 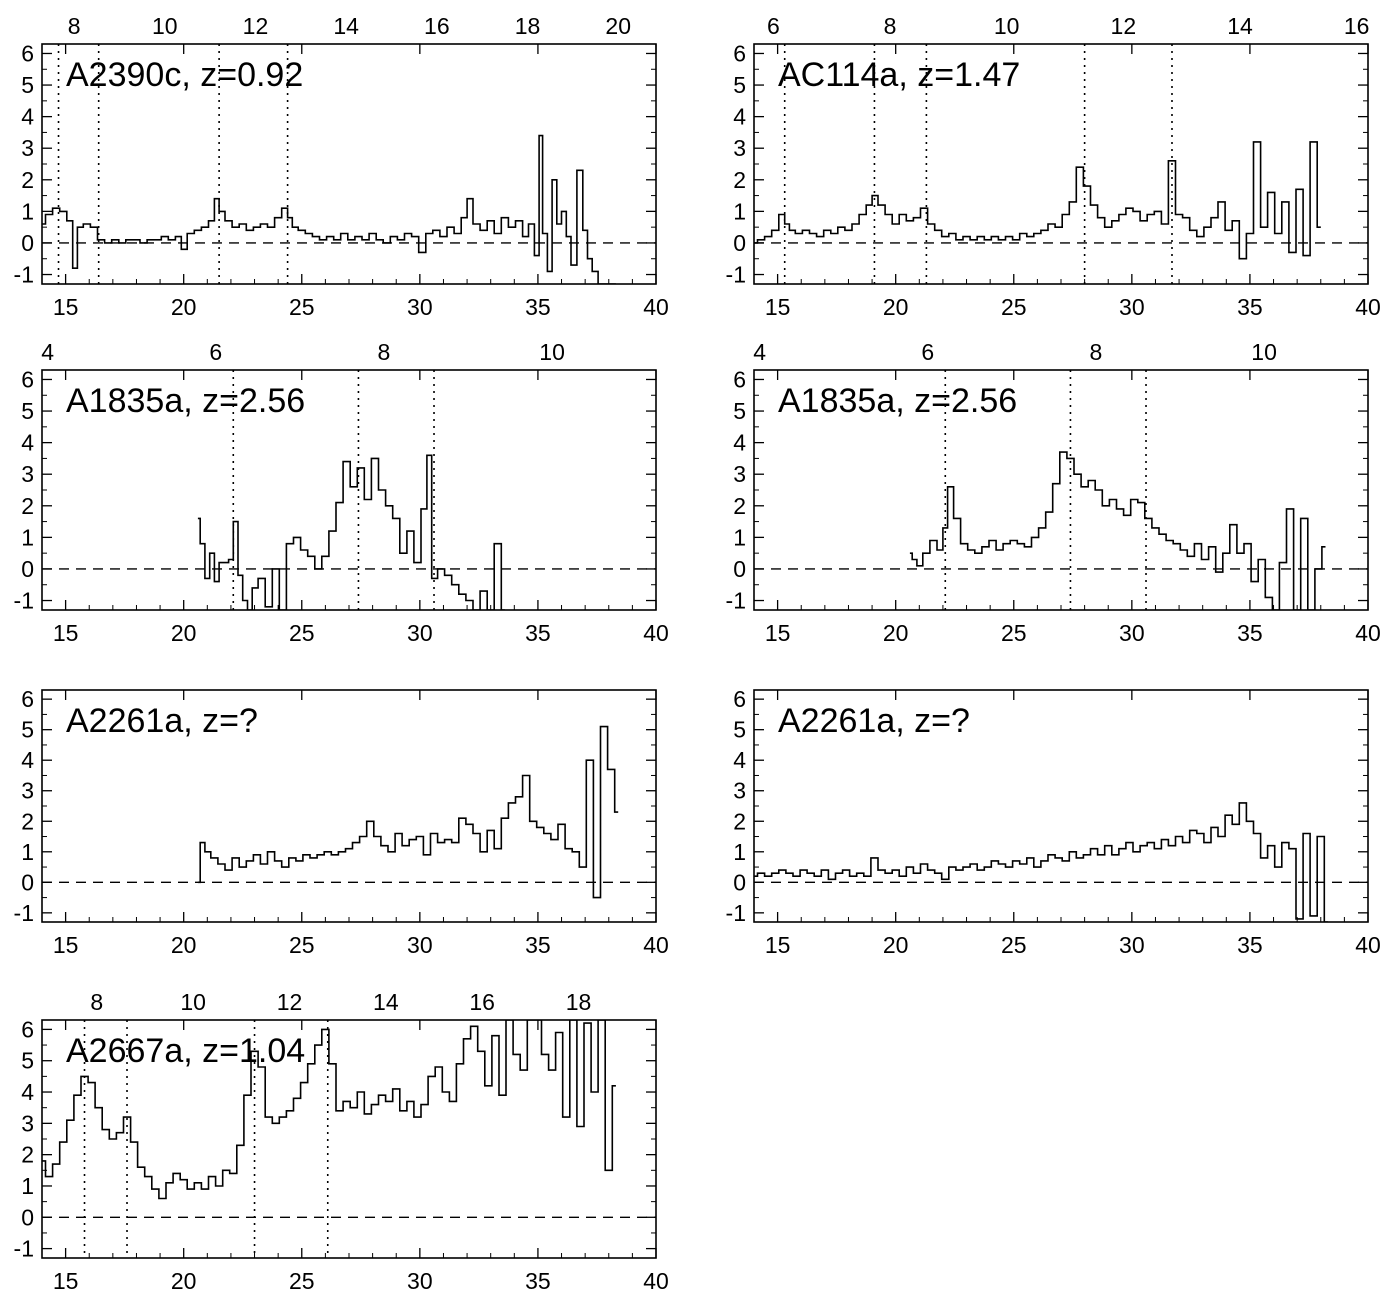 I want to click on top-tick-label: 14, so click(x=386, y=1002).